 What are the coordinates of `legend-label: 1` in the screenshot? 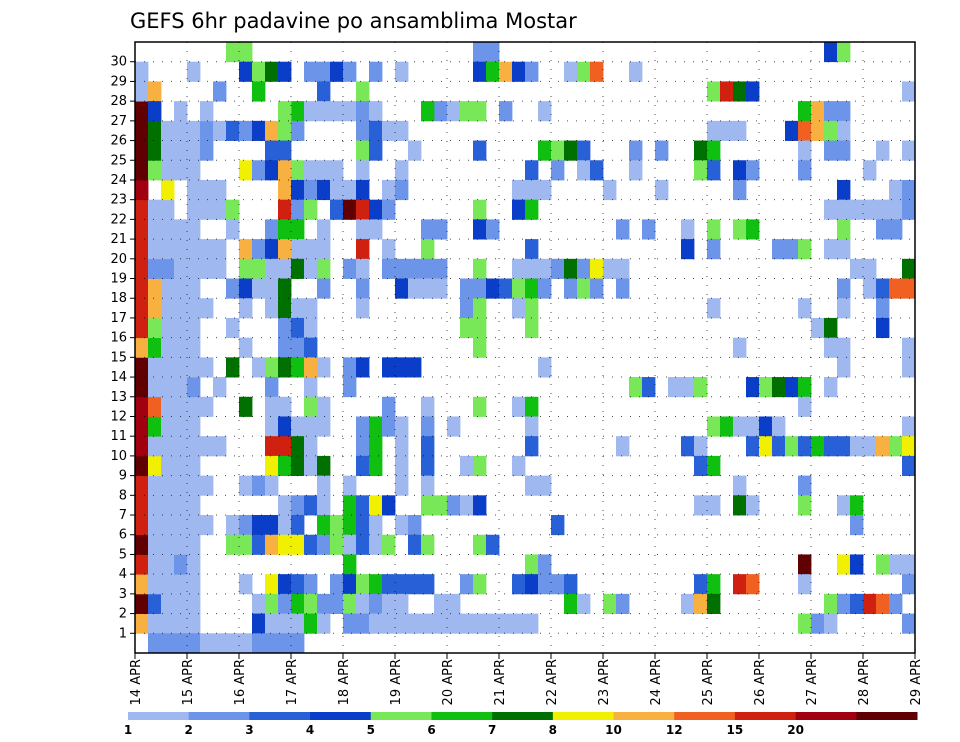 It's located at (128, 730).